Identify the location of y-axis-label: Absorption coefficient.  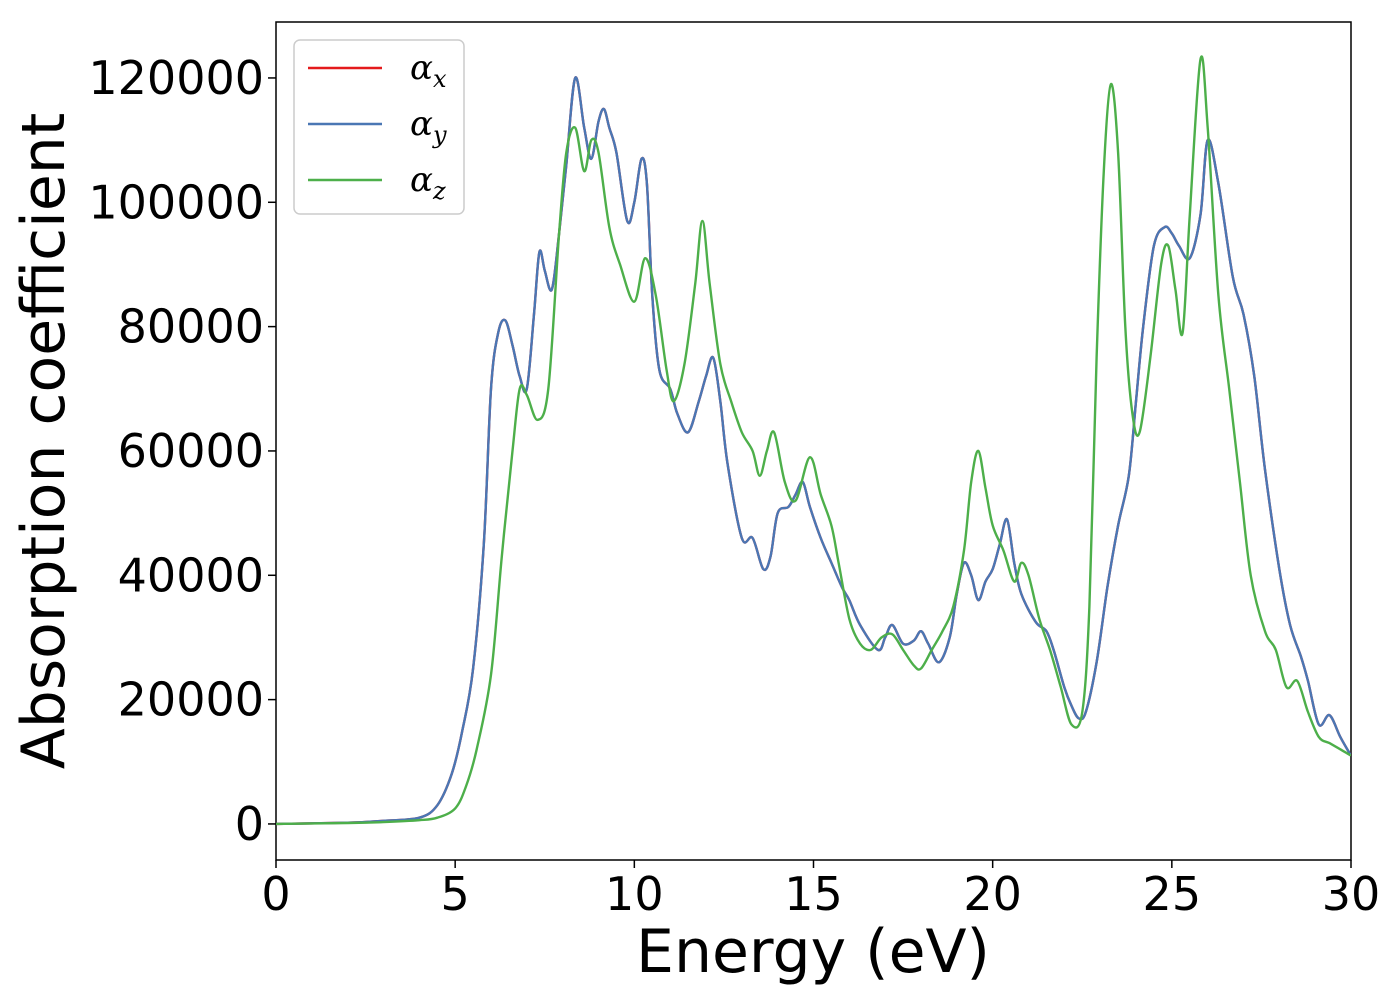
(44, 441).